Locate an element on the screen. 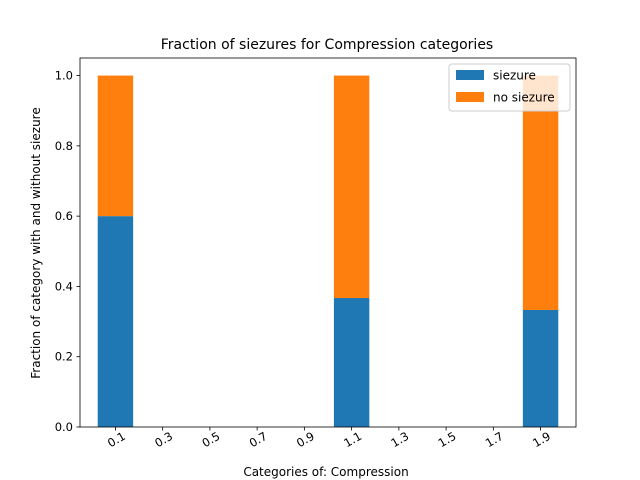  legend-label-siezure: siezure is located at coordinates (514, 76).